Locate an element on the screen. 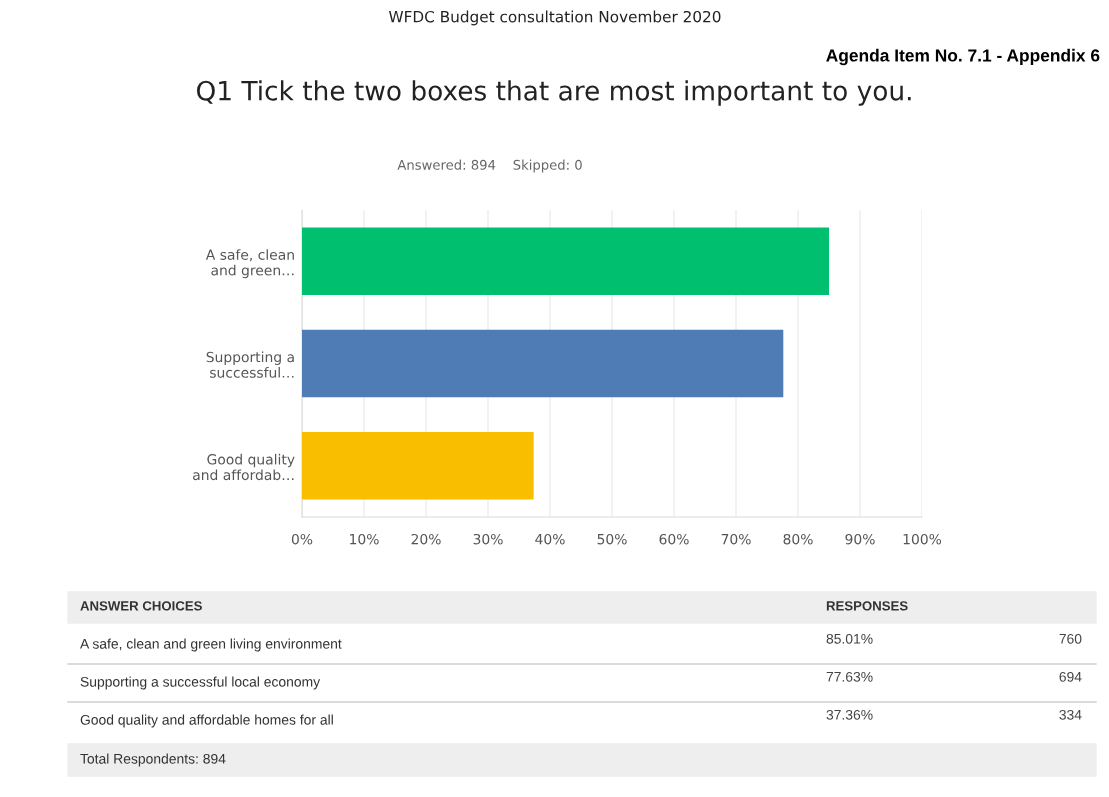 The height and width of the screenshot is (797, 1109). text: RESPONSES is located at coordinates (867, 606).